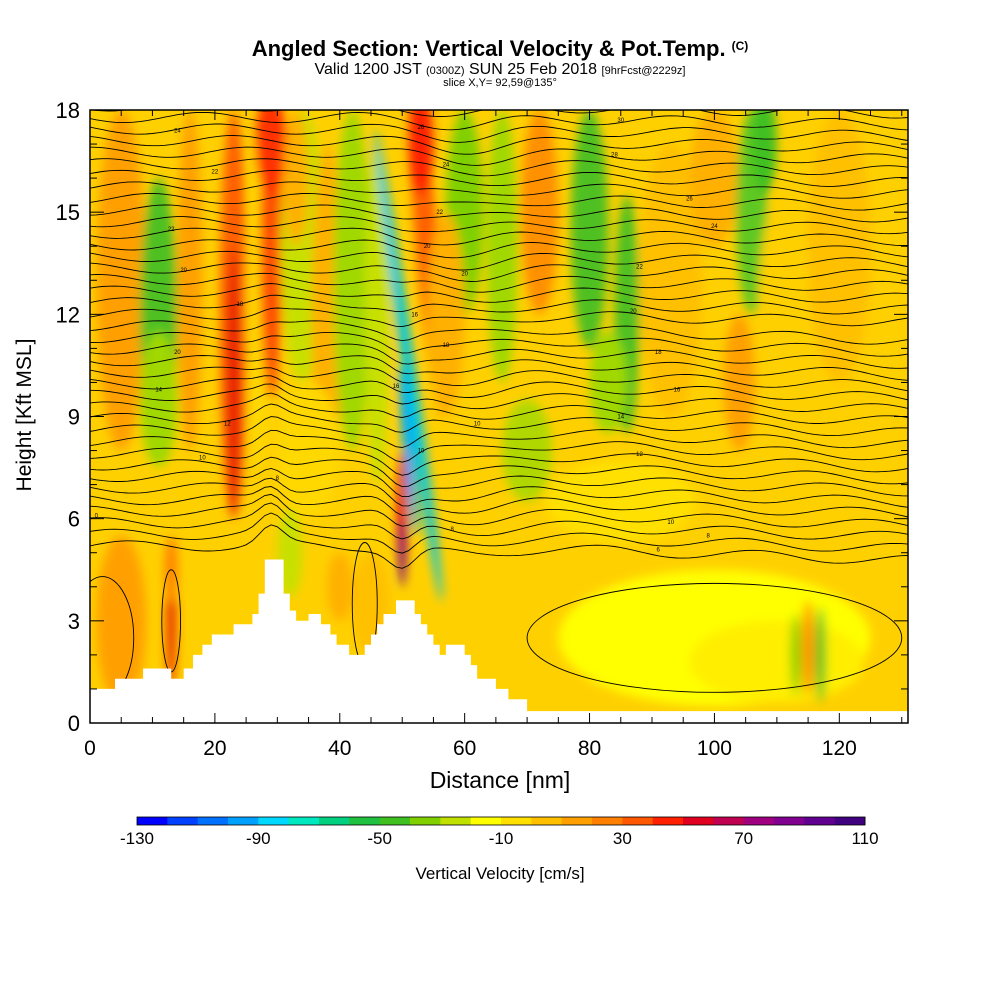  I want to click on colorbar-tick-label: -130, so click(137, 838).